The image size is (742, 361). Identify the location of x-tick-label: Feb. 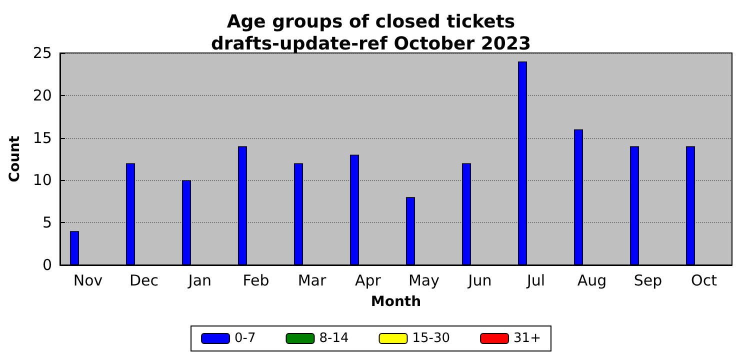
(256, 281).